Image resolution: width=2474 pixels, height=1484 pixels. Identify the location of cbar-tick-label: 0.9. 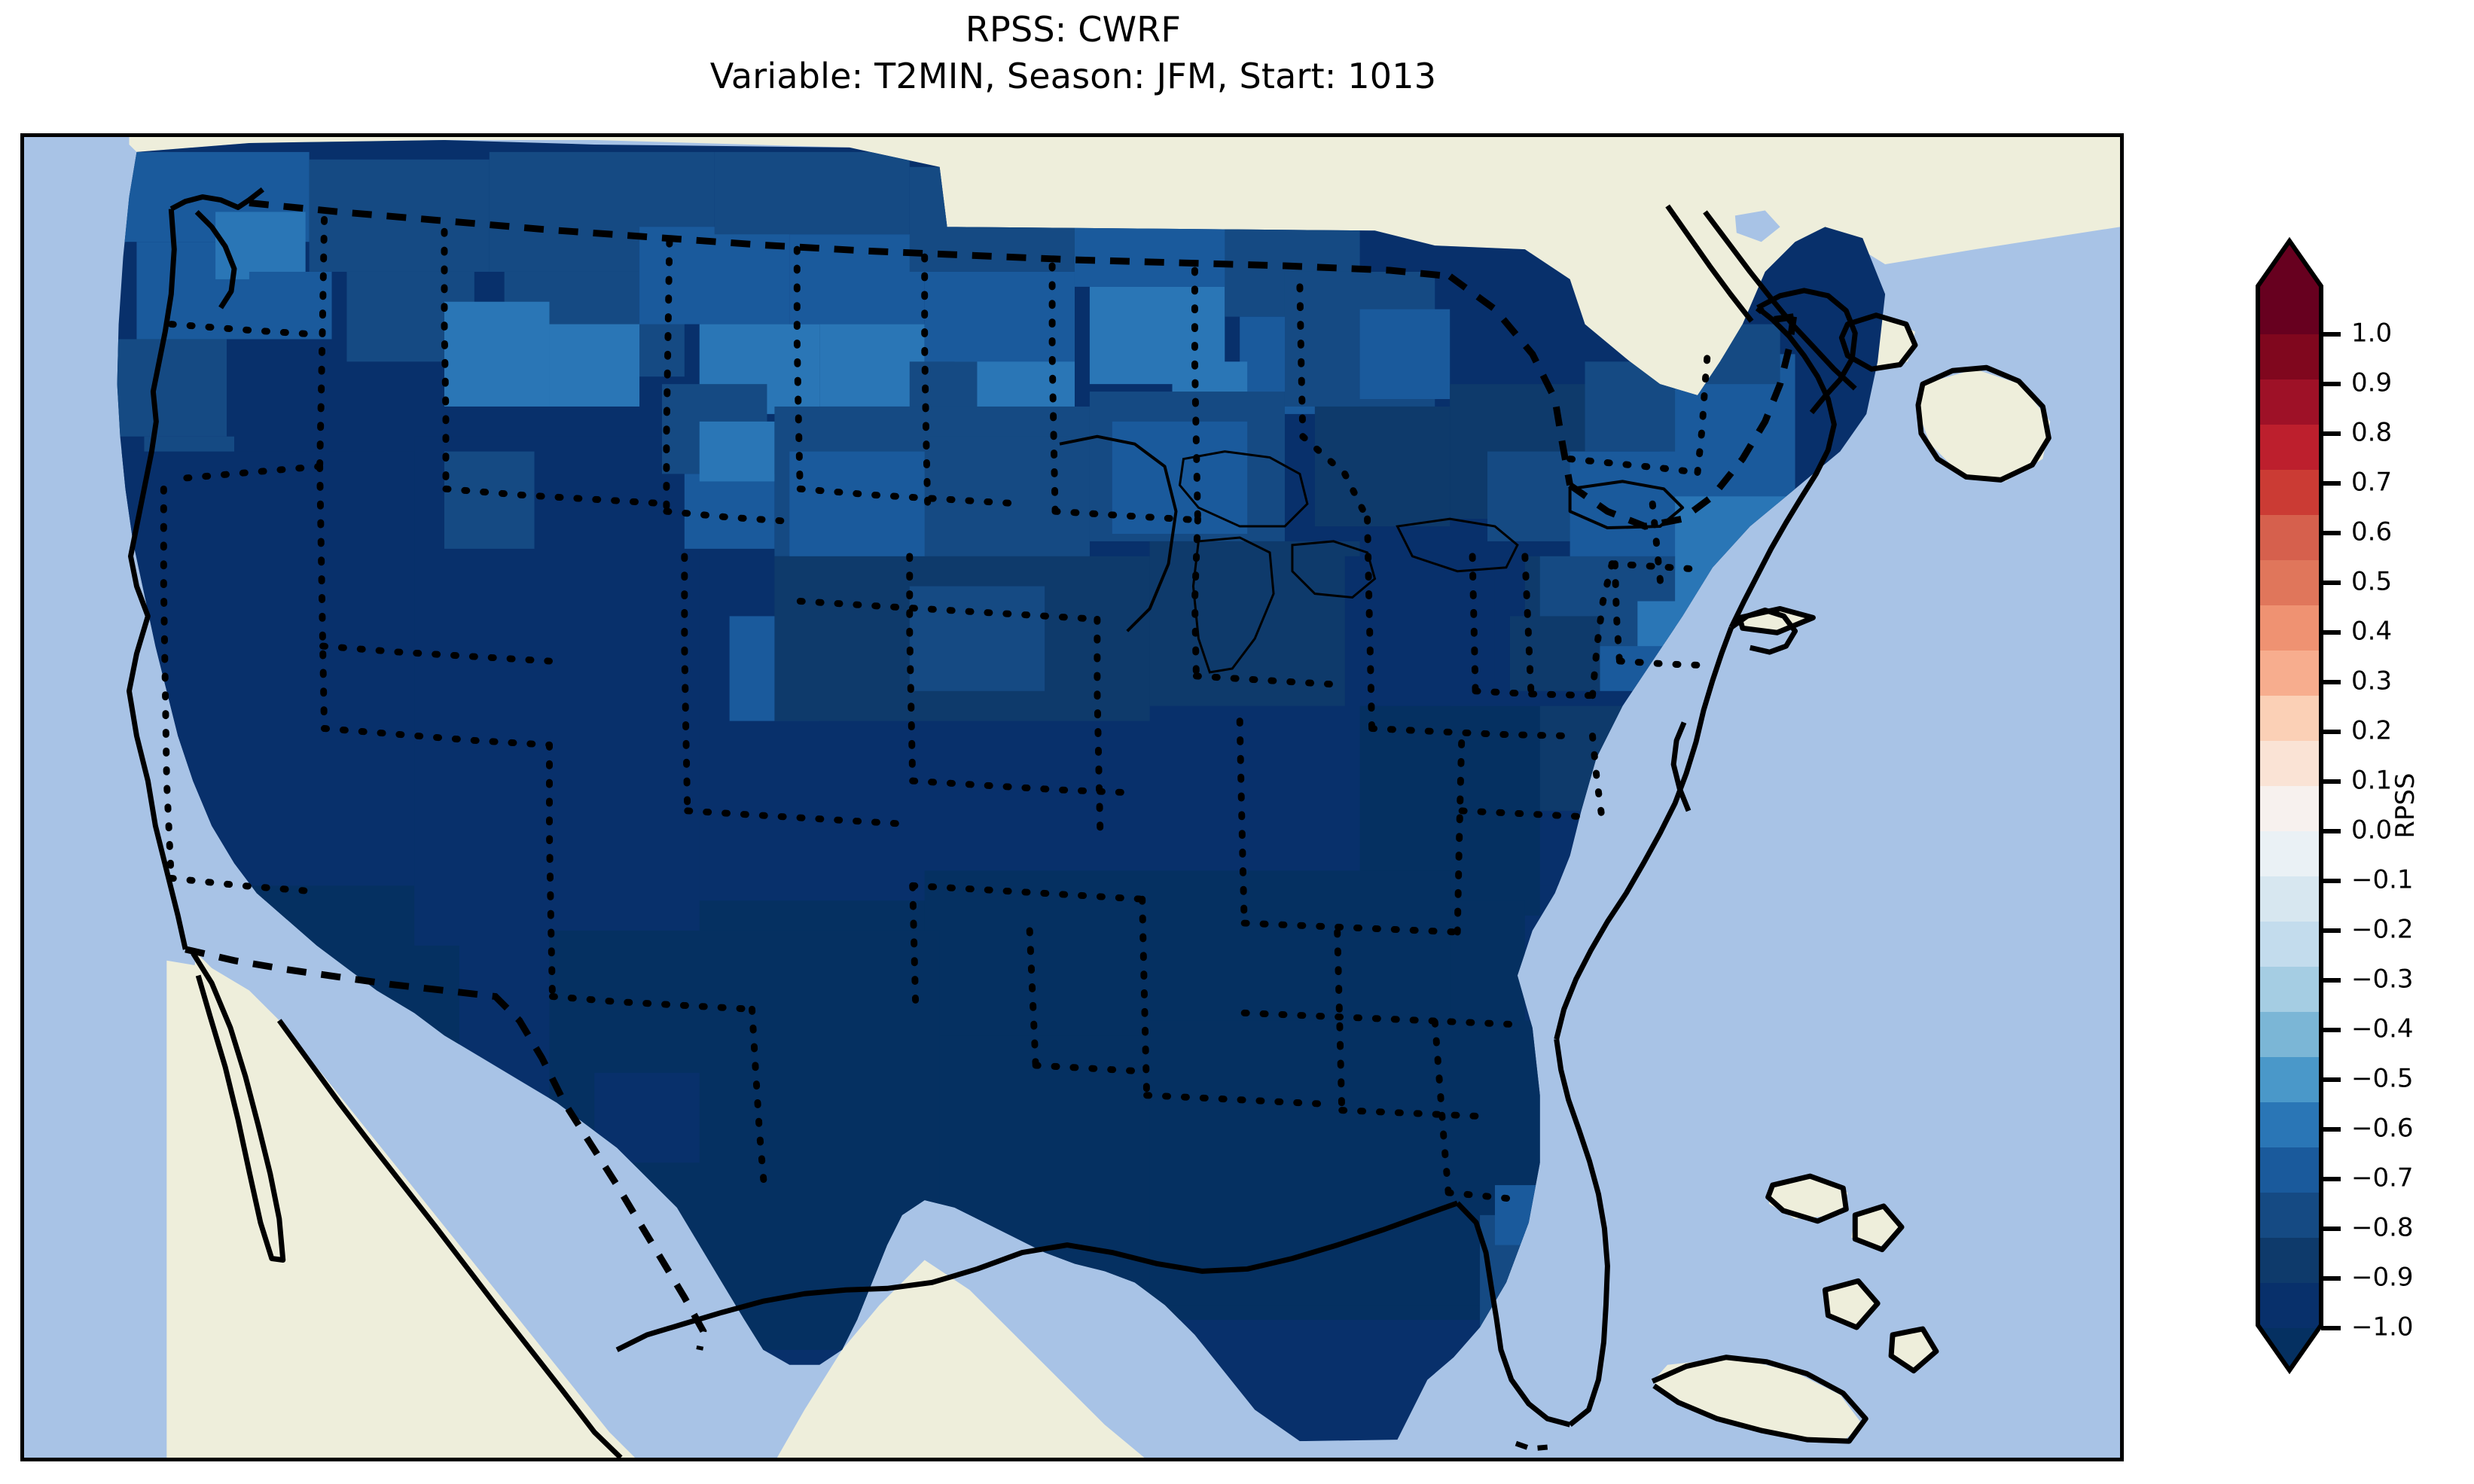
(2371, 383).